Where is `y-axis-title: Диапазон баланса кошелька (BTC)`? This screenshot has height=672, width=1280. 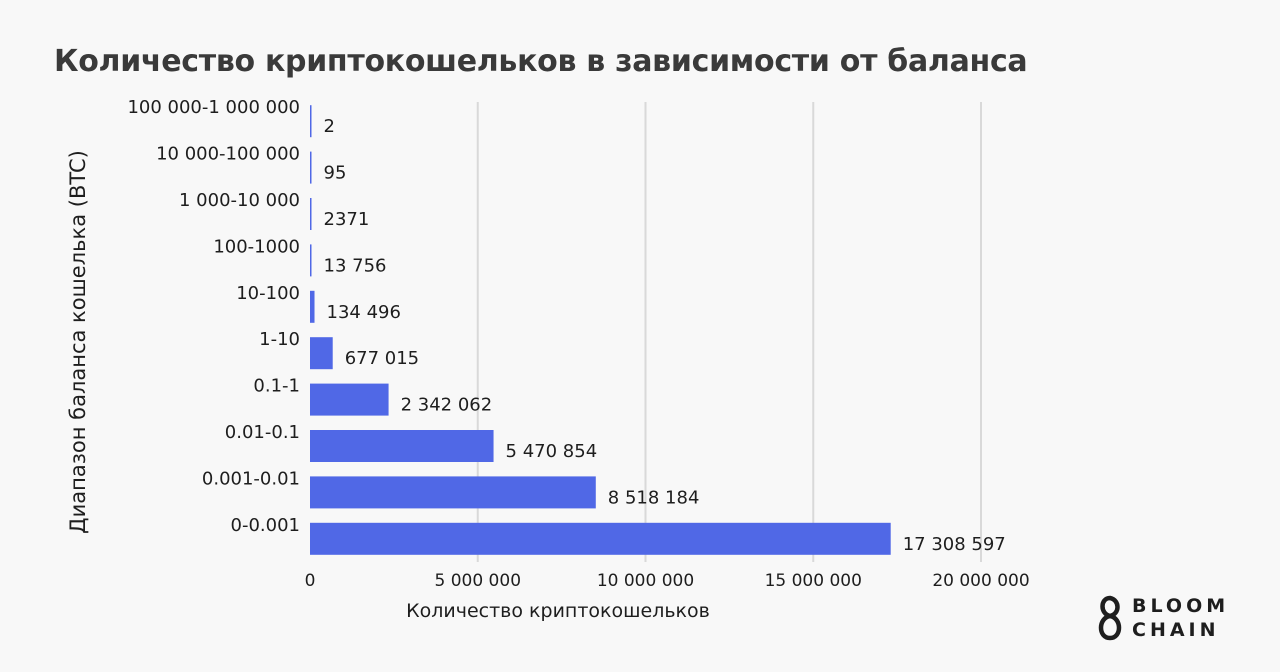
y-axis-title: Диапазон баланса кошелька (BTC) is located at coordinates (78, 342).